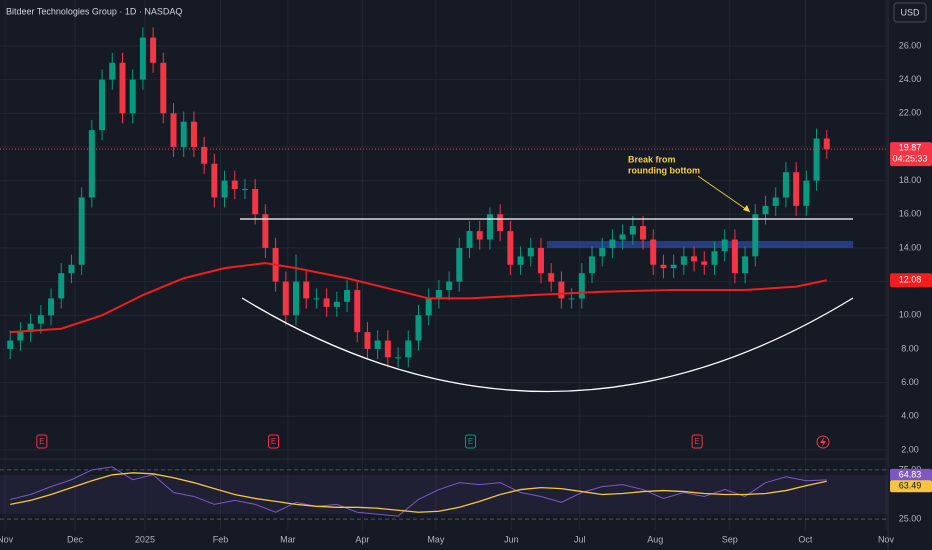  I want to click on y-tick-label: 6.00, so click(910, 382).